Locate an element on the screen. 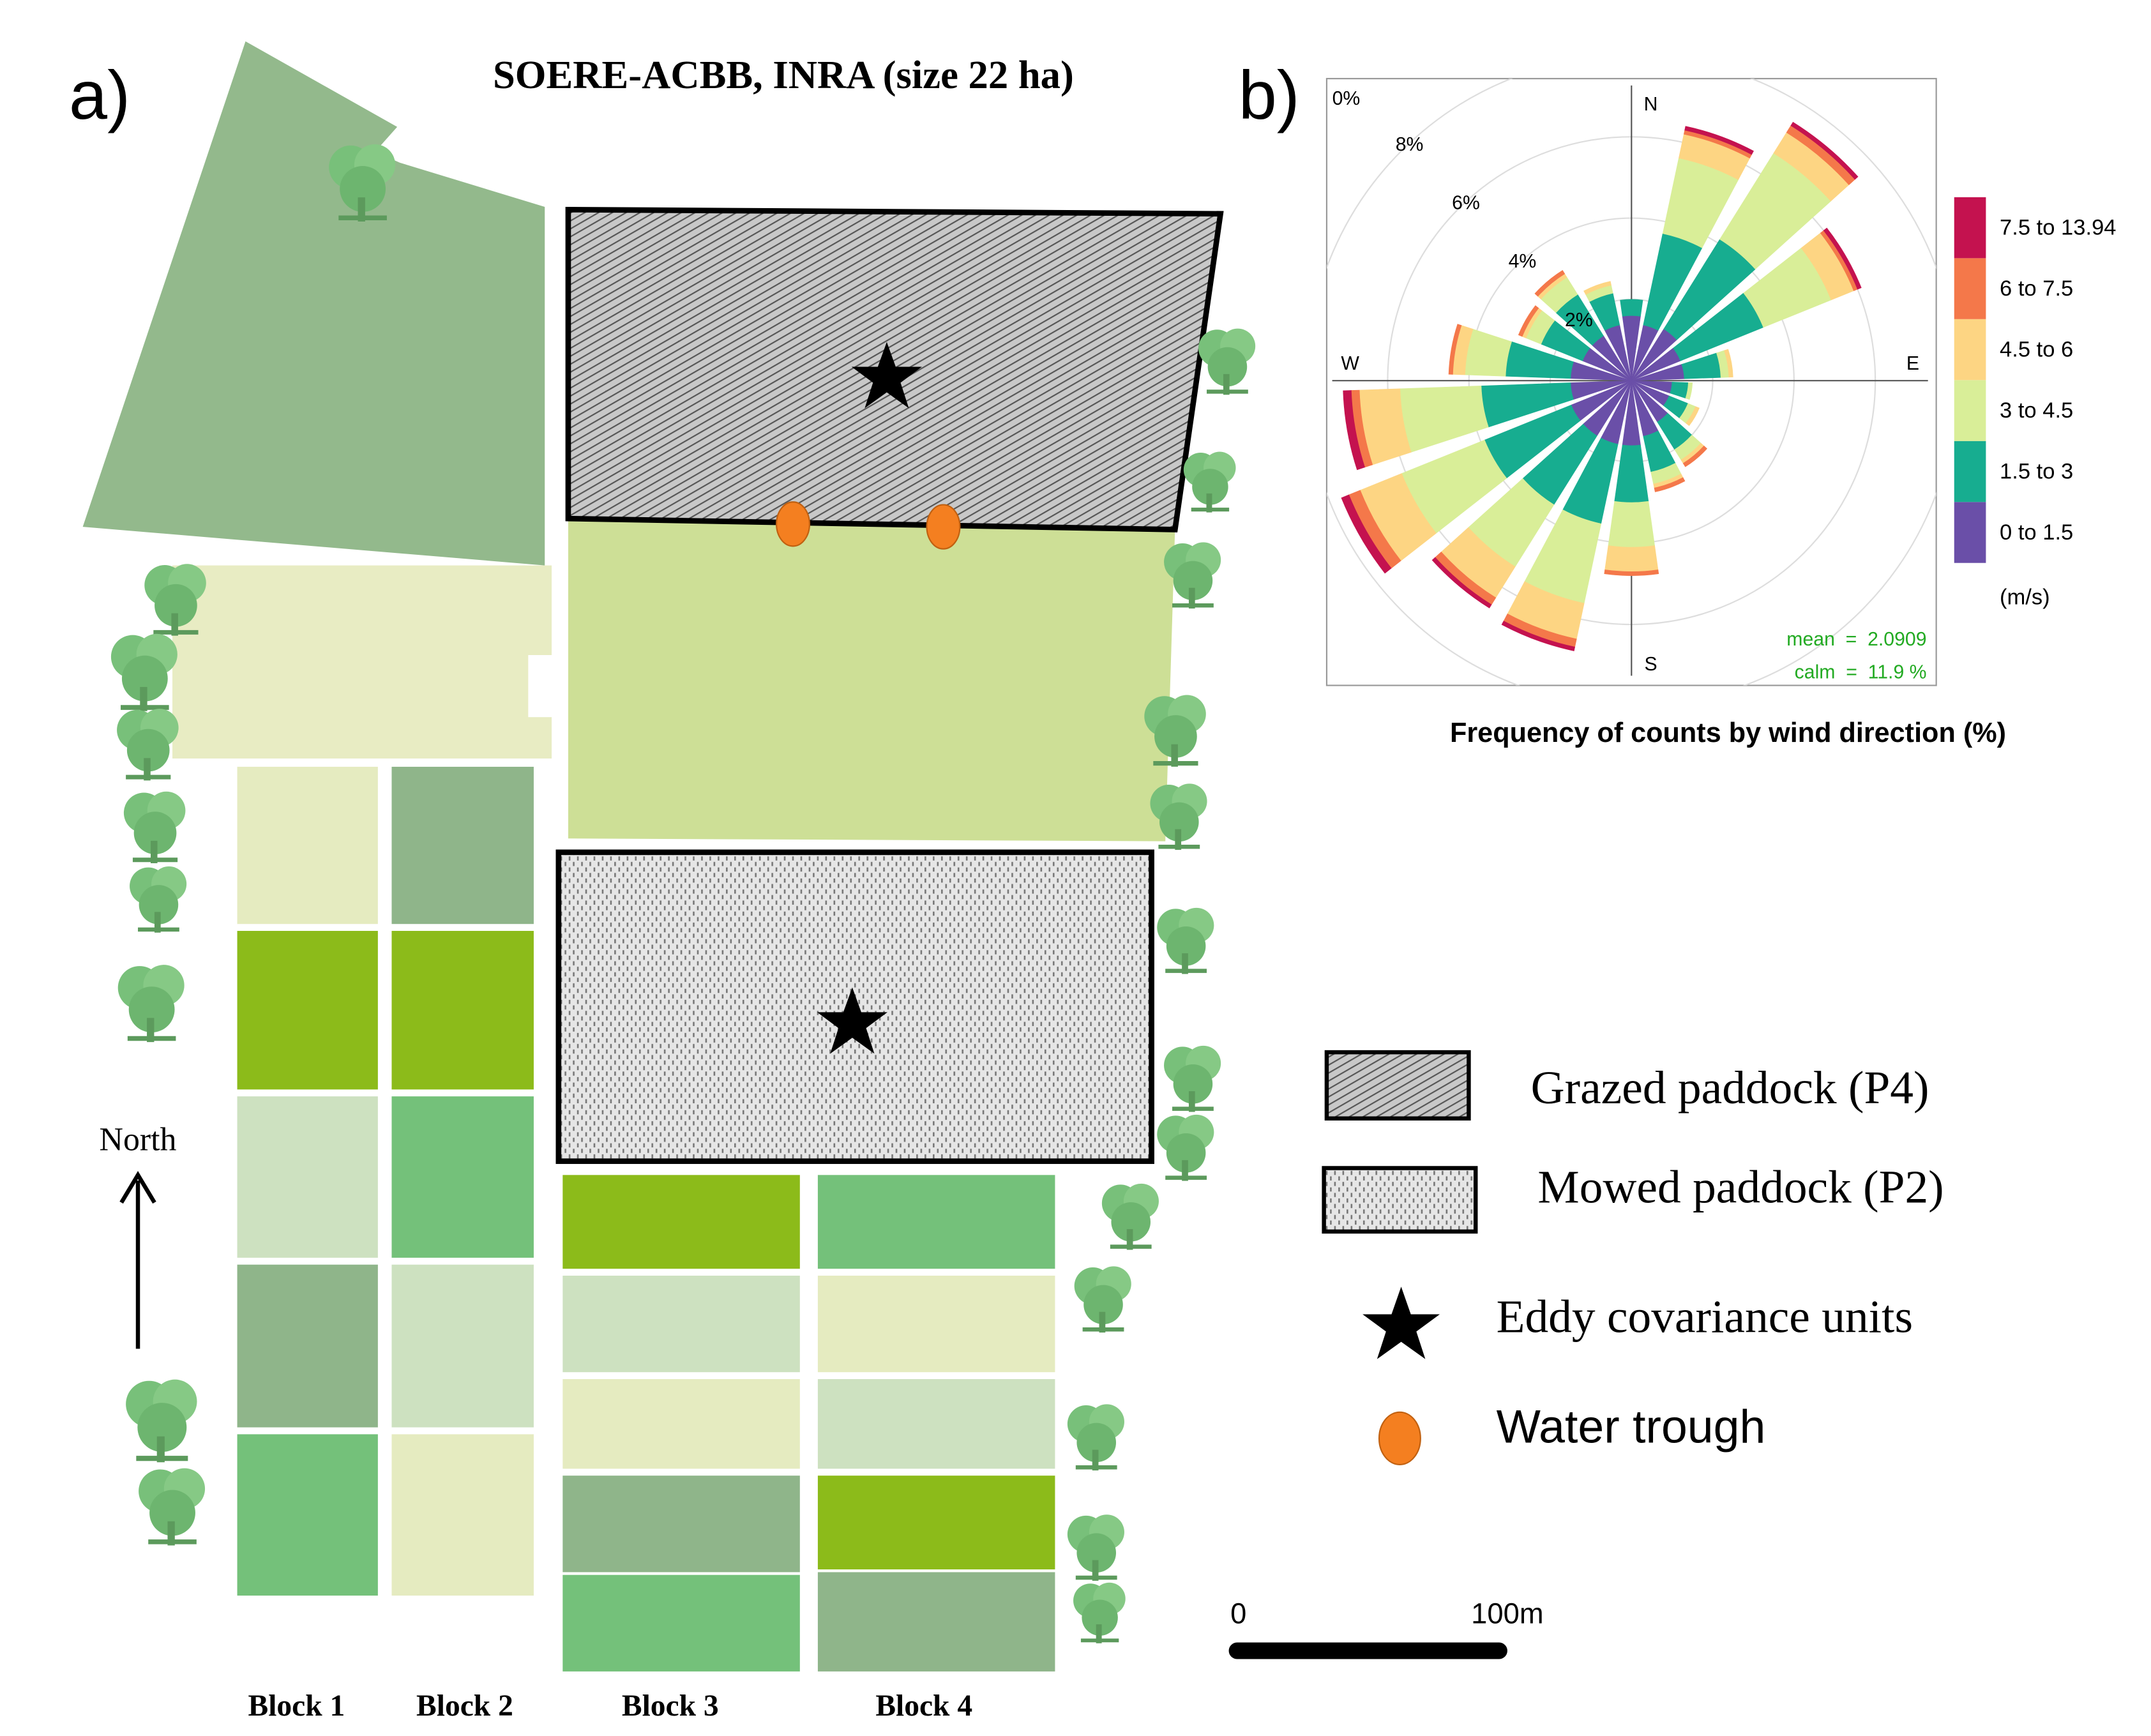 The image size is (2151, 1736). radial-tick-label: 0% is located at coordinates (1346, 98).